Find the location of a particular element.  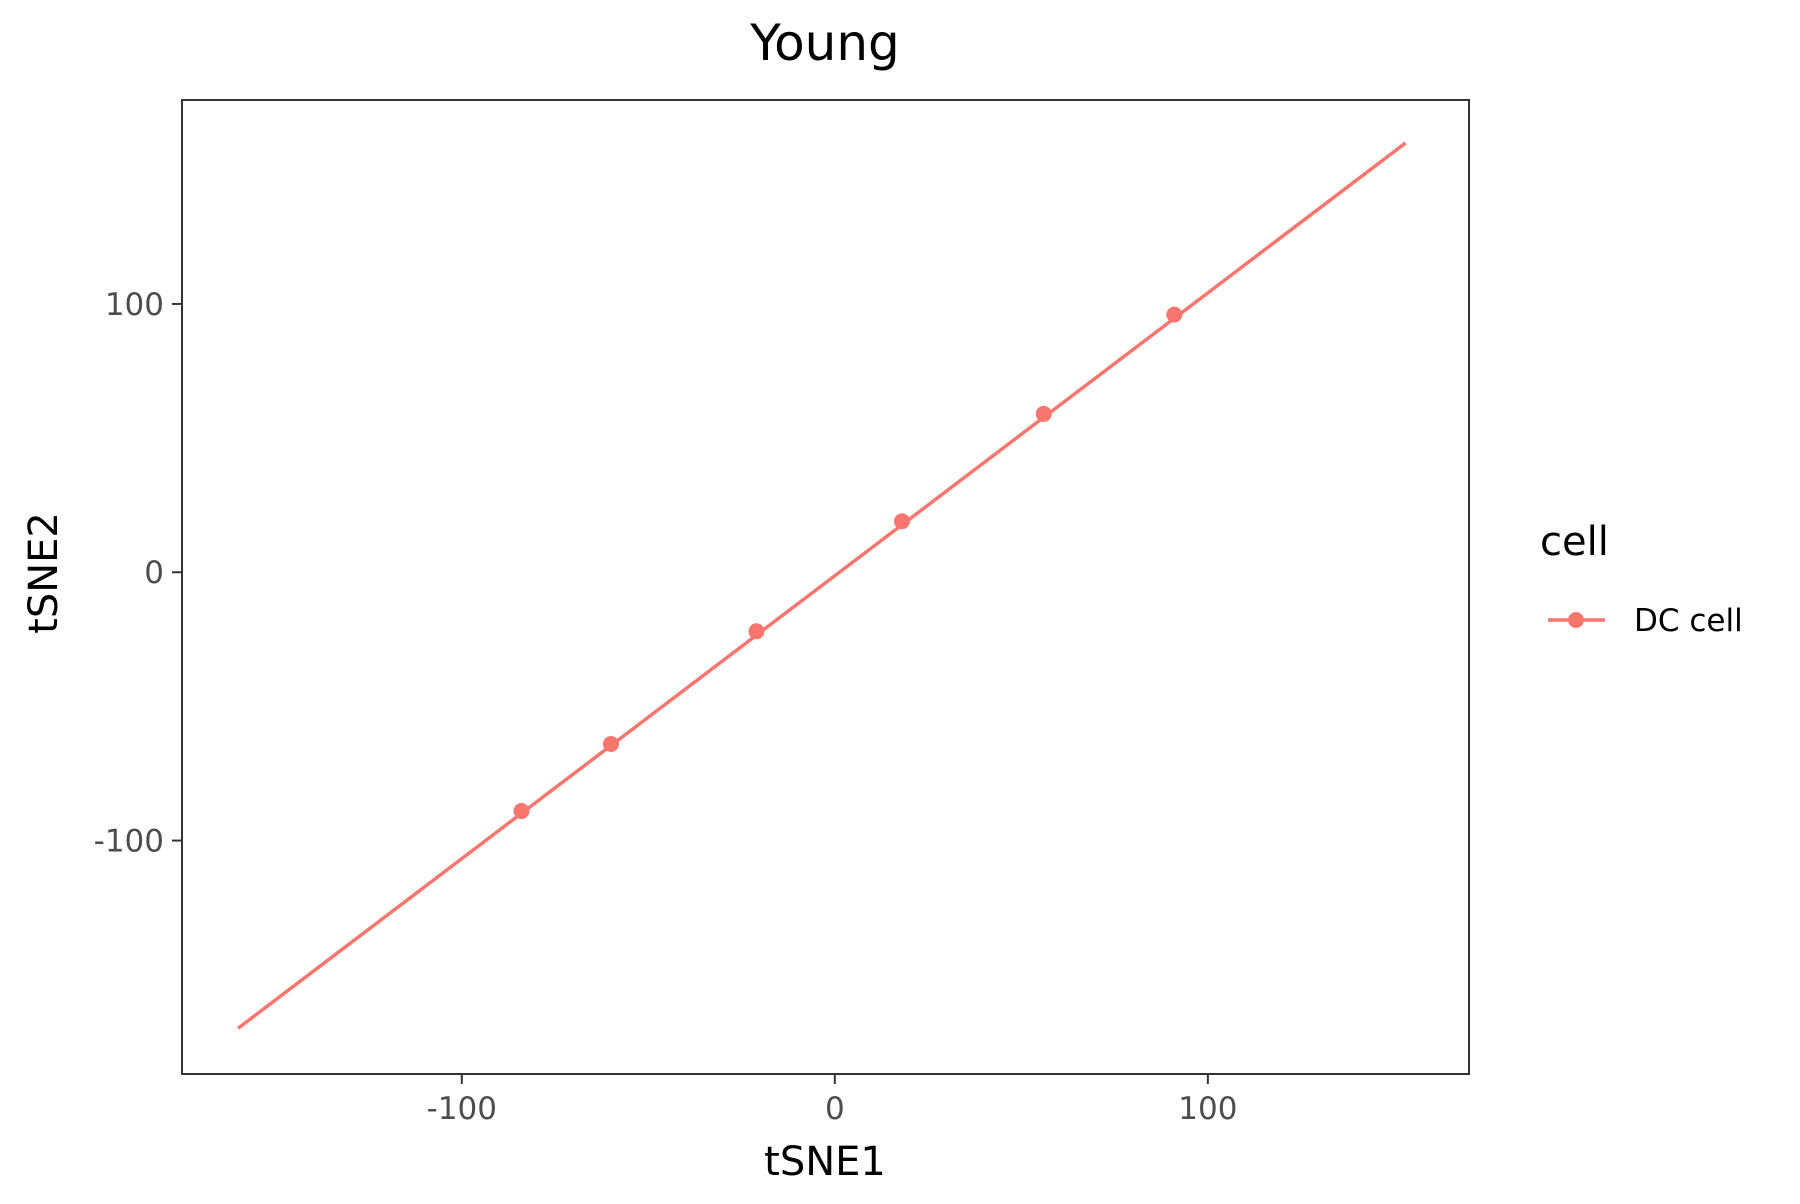

x-tick-label: -100 is located at coordinates (462, 1109).